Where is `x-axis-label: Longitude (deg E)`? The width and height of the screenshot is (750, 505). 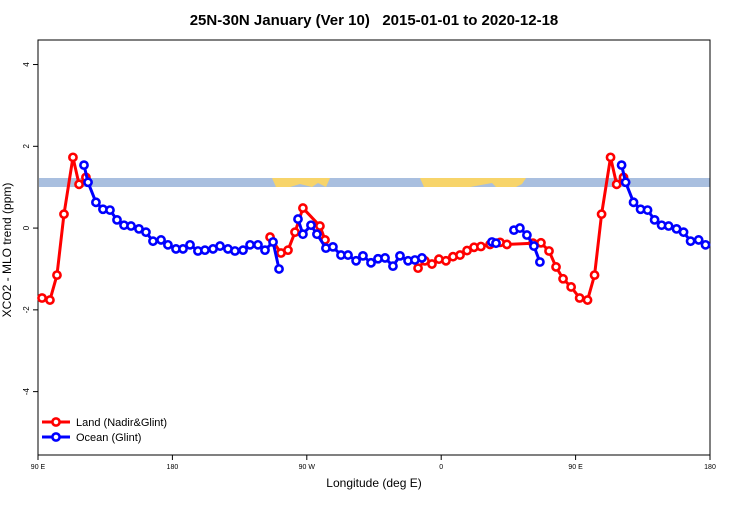
x-axis-label: Longitude (deg E) is located at coordinates (373, 483).